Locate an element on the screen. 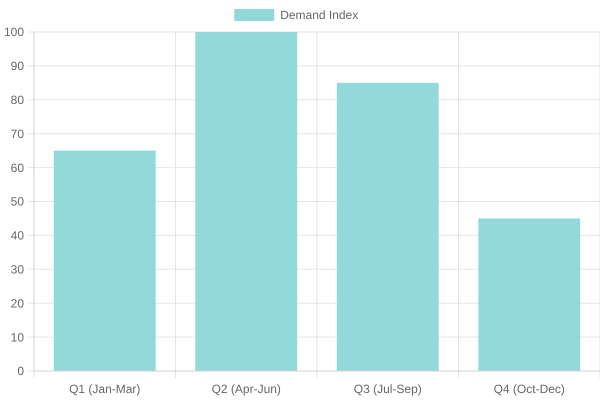 Image resolution: width=600 pixels, height=400 pixels. x-tick-label: Q4 (Oct-Dec) is located at coordinates (529, 389).